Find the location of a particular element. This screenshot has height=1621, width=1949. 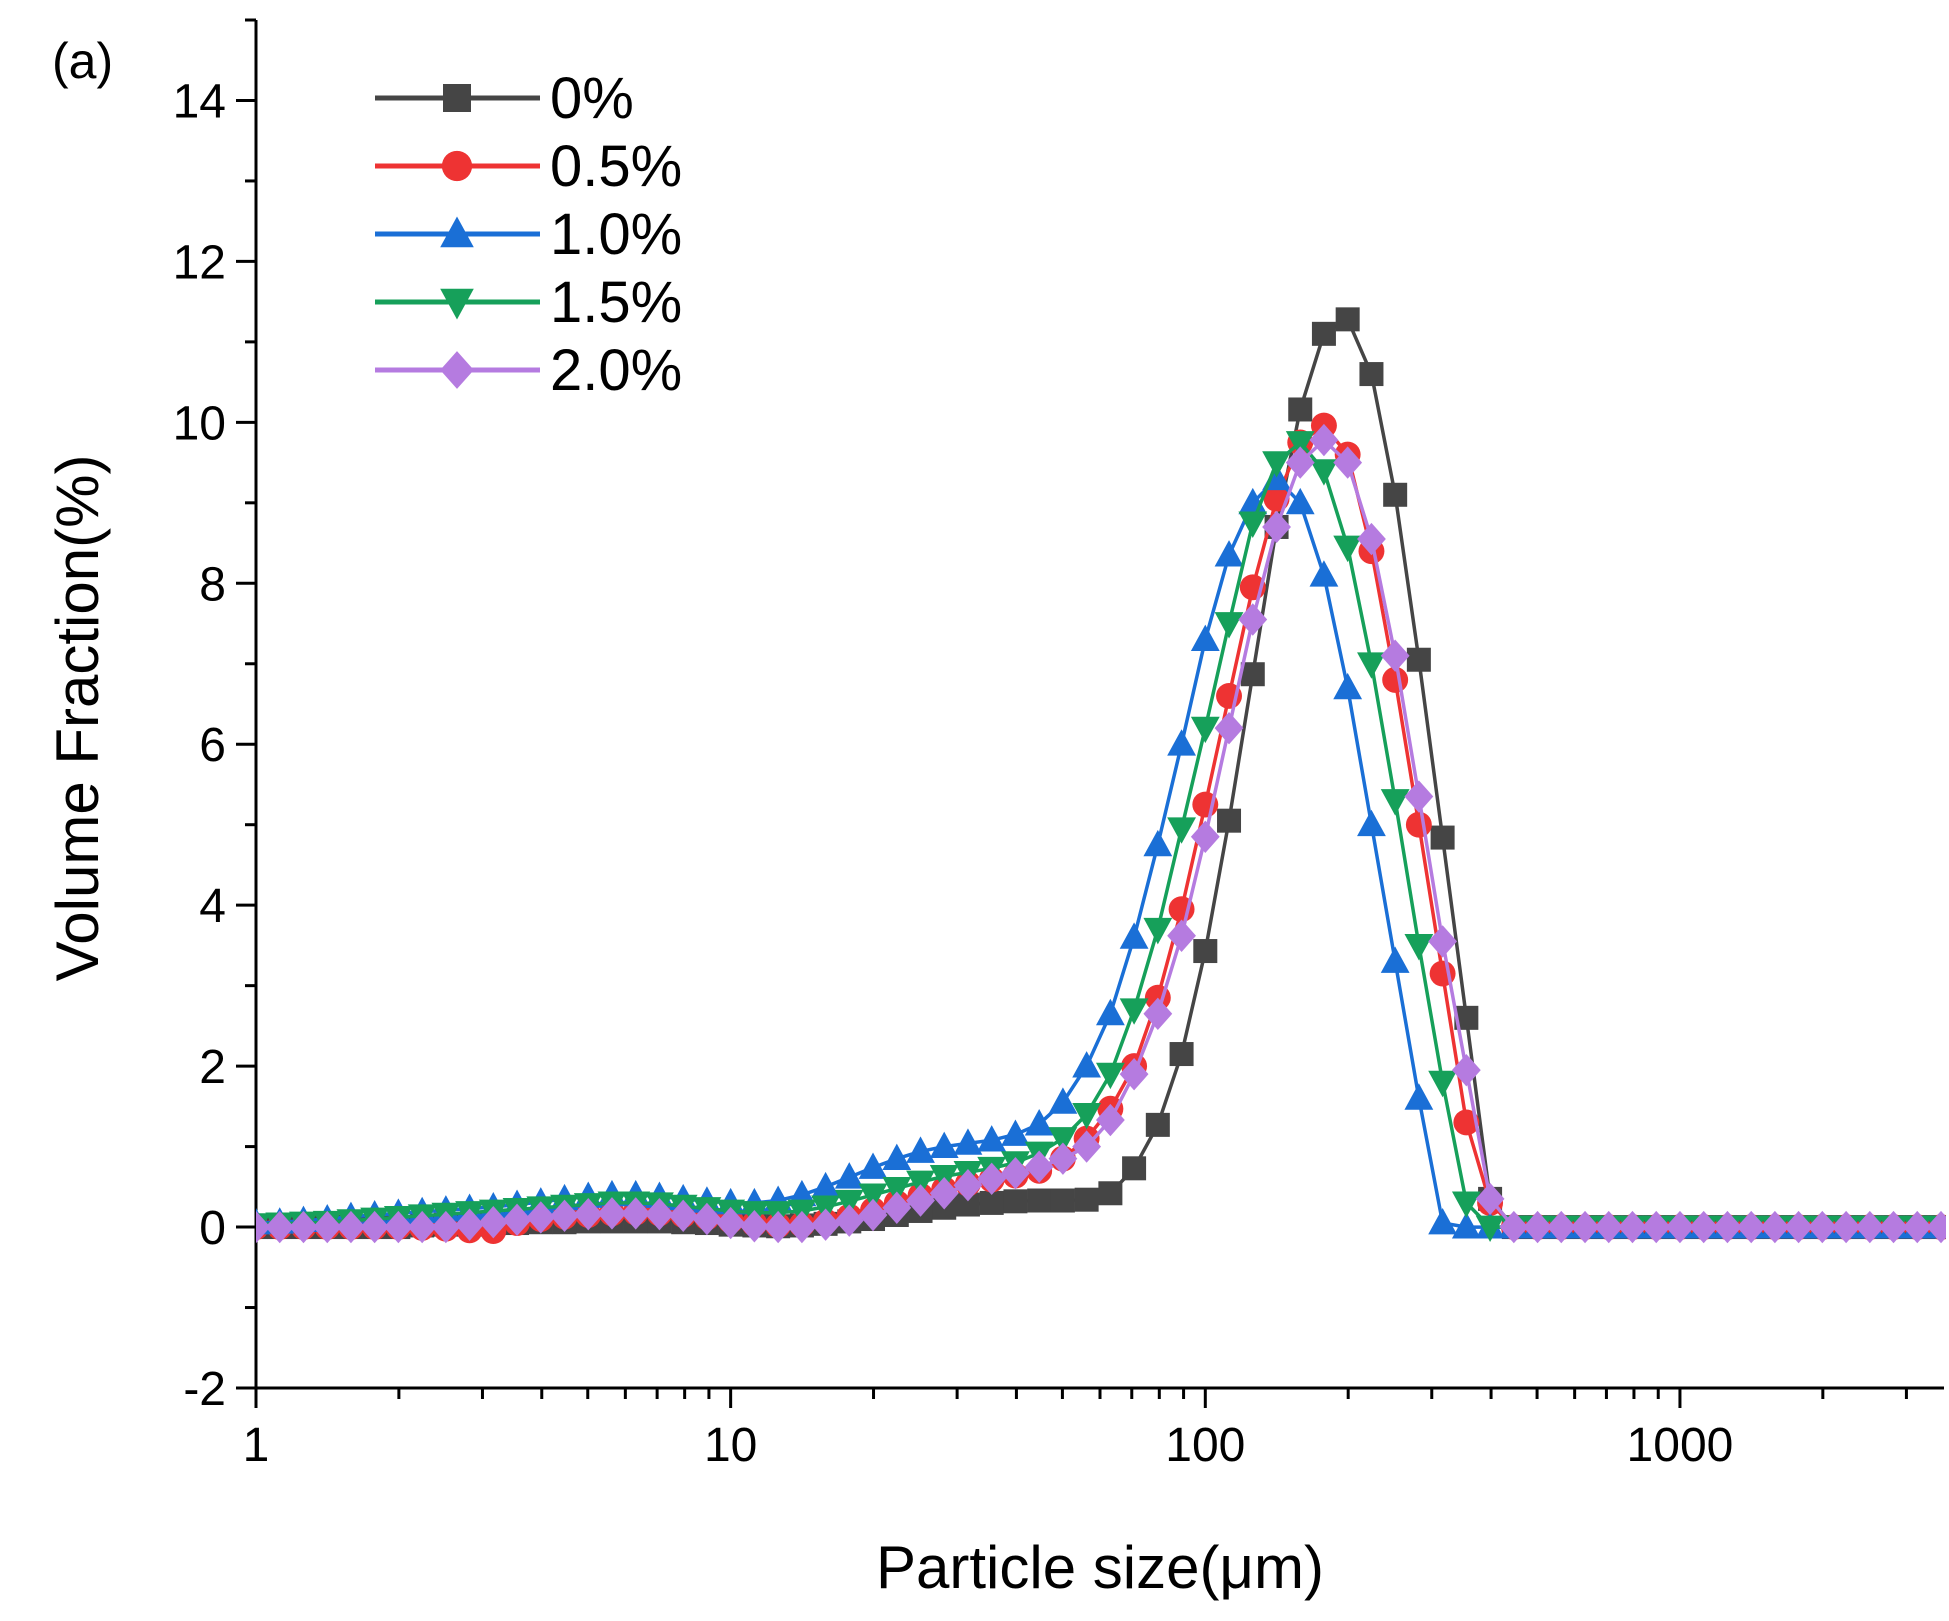

legend-item: 0.5% is located at coordinates (528, 166).